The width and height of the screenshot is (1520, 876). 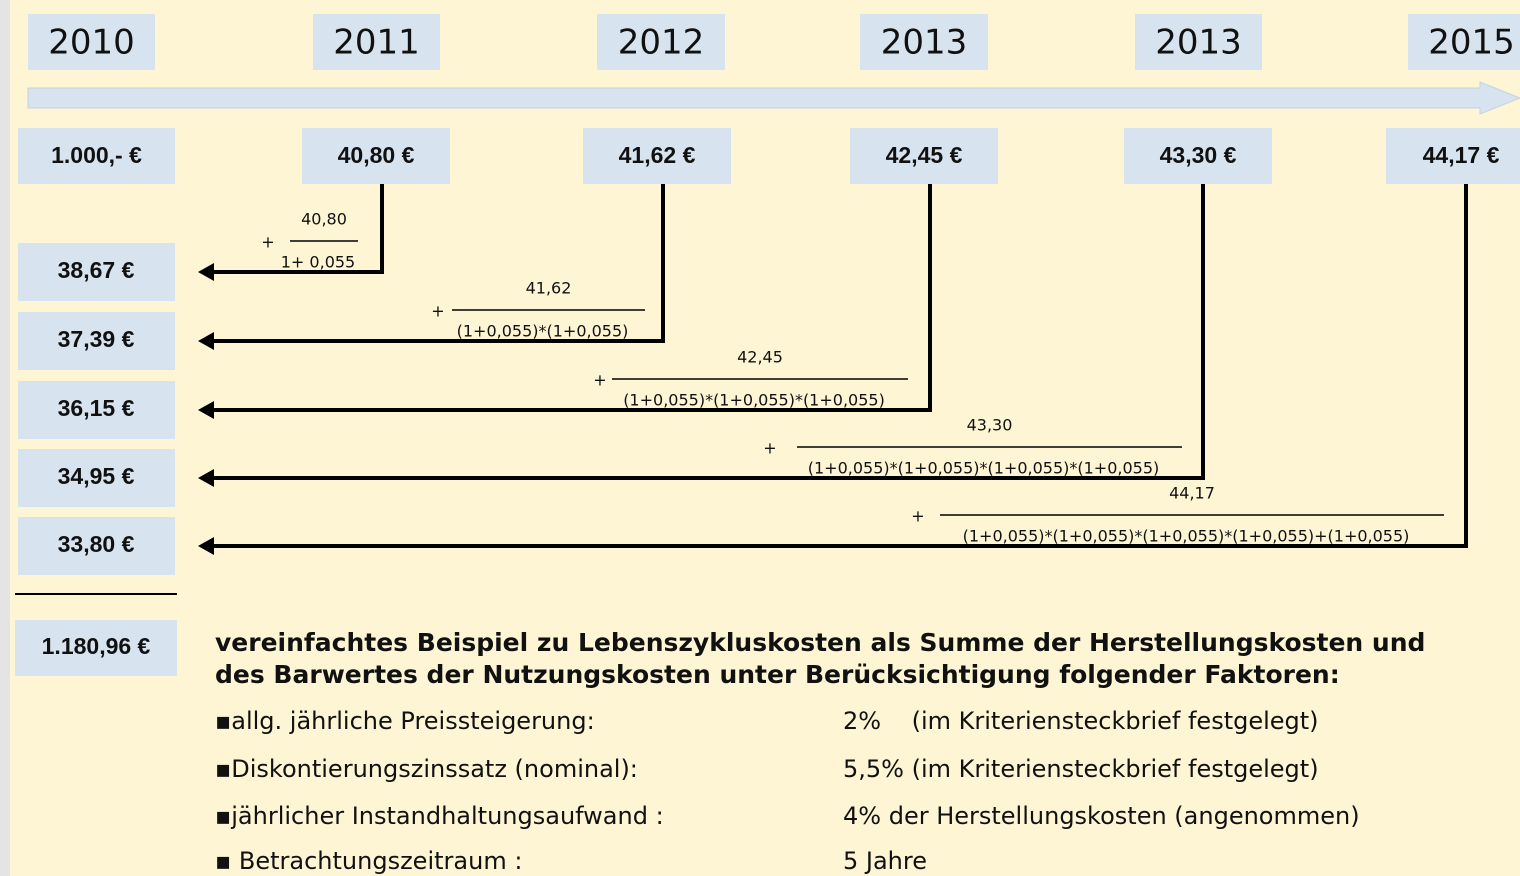 What do you see at coordinates (426, 769) in the screenshot?
I see `factor-label: ▪Diskontierungszinssatz (nominal):` at bounding box center [426, 769].